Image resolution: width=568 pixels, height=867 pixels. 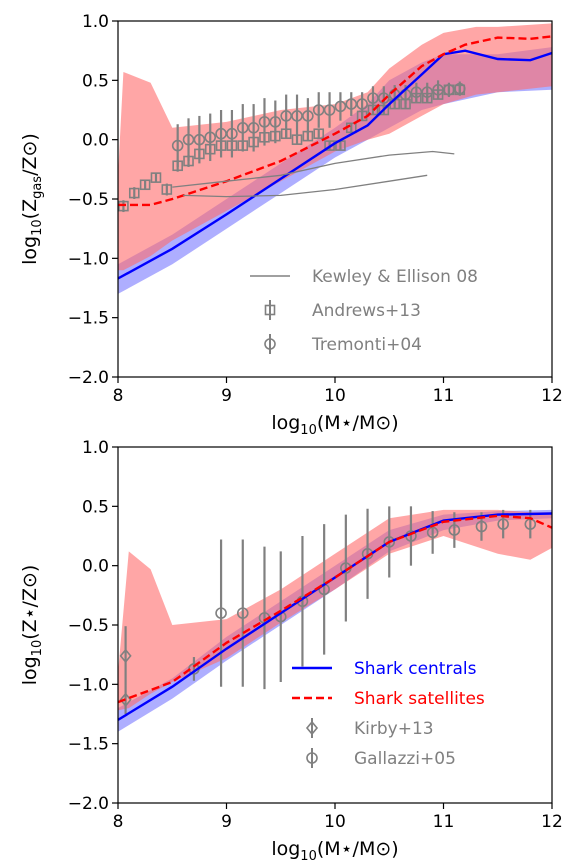 I want to click on legend-entry: Kirby+13, so click(x=369, y=728).